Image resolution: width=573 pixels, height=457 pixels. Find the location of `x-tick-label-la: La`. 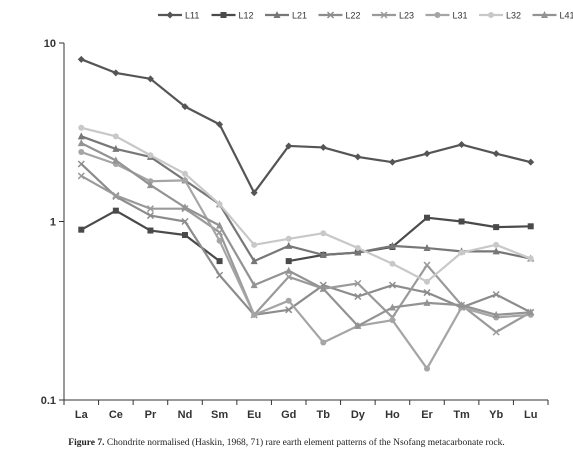

x-tick-label-la: La is located at coordinates (82, 415).